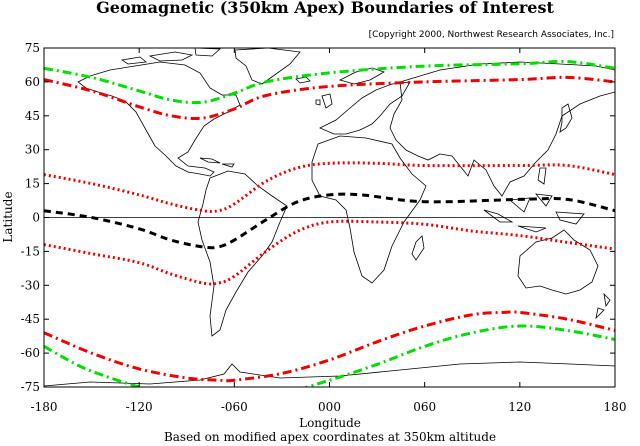  What do you see at coordinates (32, 48) in the screenshot?
I see `y-tick-label: 75` at bounding box center [32, 48].